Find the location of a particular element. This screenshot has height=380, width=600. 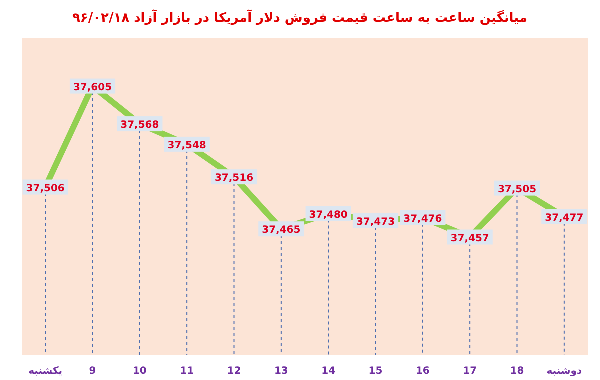

data-label: 37,605 is located at coordinates (92, 88).